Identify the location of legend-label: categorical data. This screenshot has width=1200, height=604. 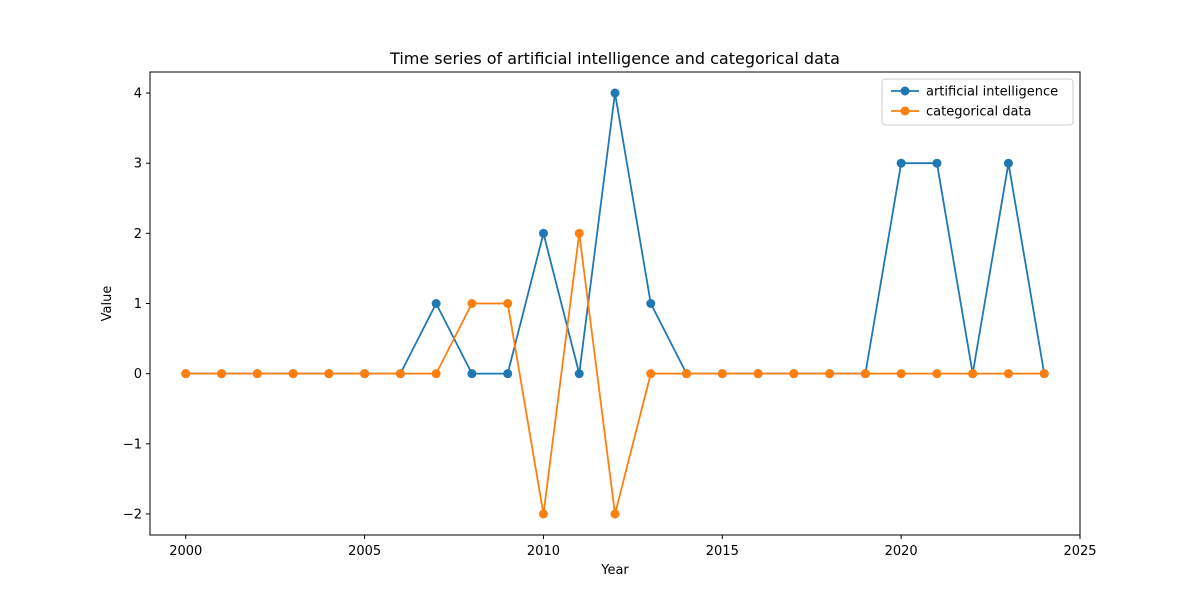
(979, 112).